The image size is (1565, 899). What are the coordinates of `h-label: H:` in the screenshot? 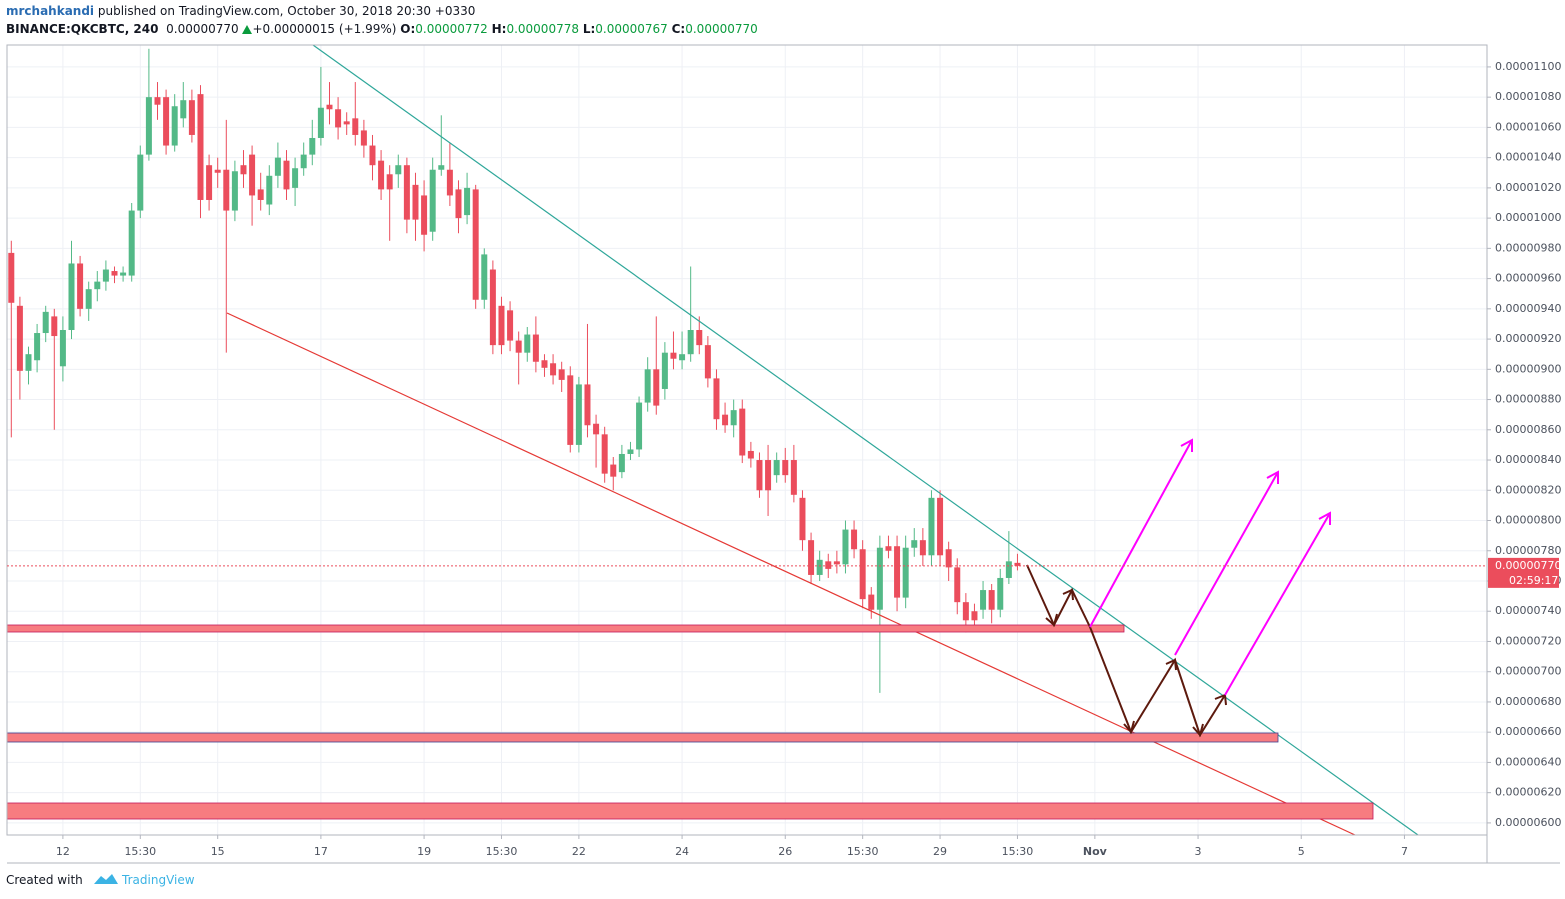 It's located at (499, 29).